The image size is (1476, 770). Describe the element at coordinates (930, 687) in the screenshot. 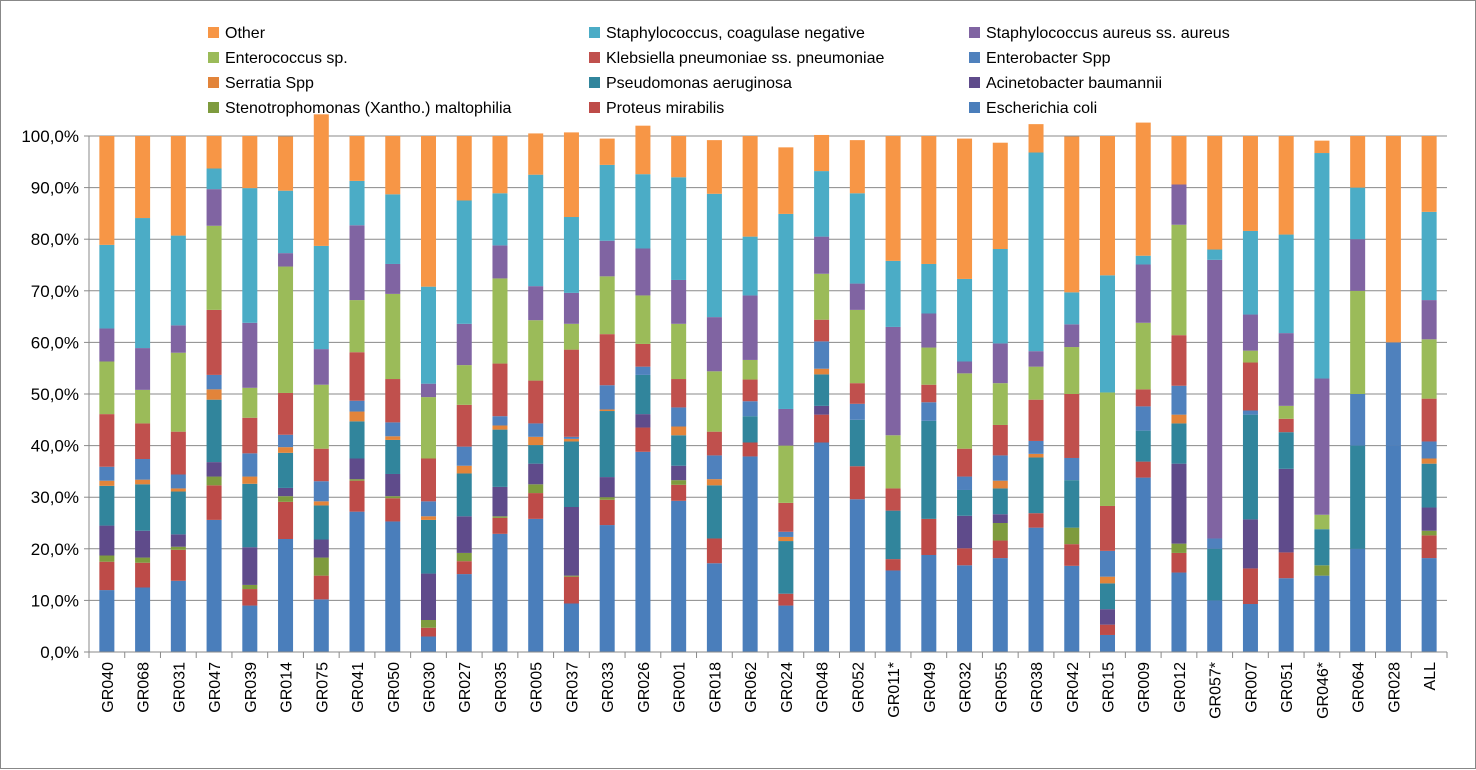

I see `x-tick-label: GR049` at that location.